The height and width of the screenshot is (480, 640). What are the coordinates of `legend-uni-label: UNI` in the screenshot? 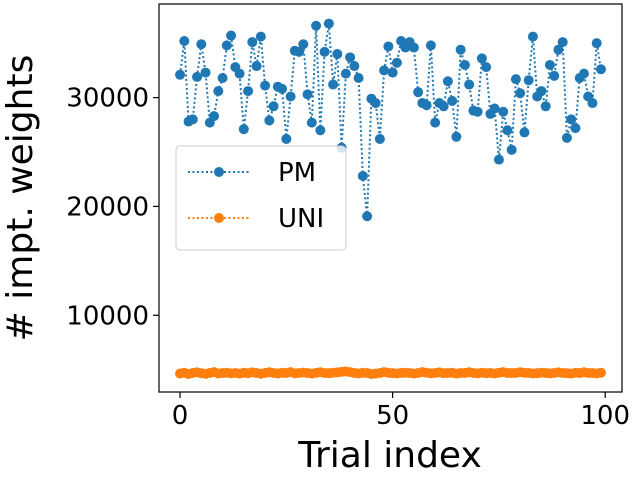 It's located at (301, 219).